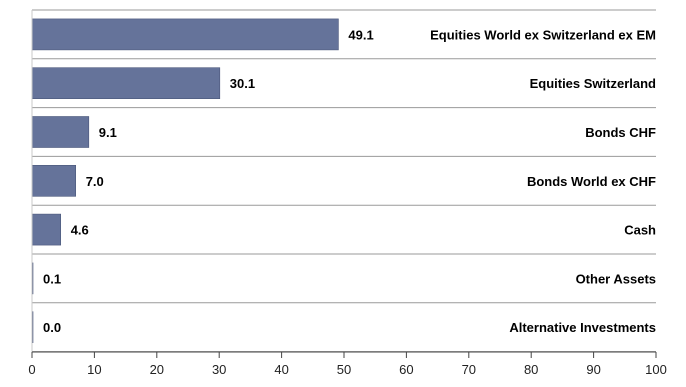  What do you see at coordinates (406, 369) in the screenshot?
I see `x-tick-label: 60` at bounding box center [406, 369].